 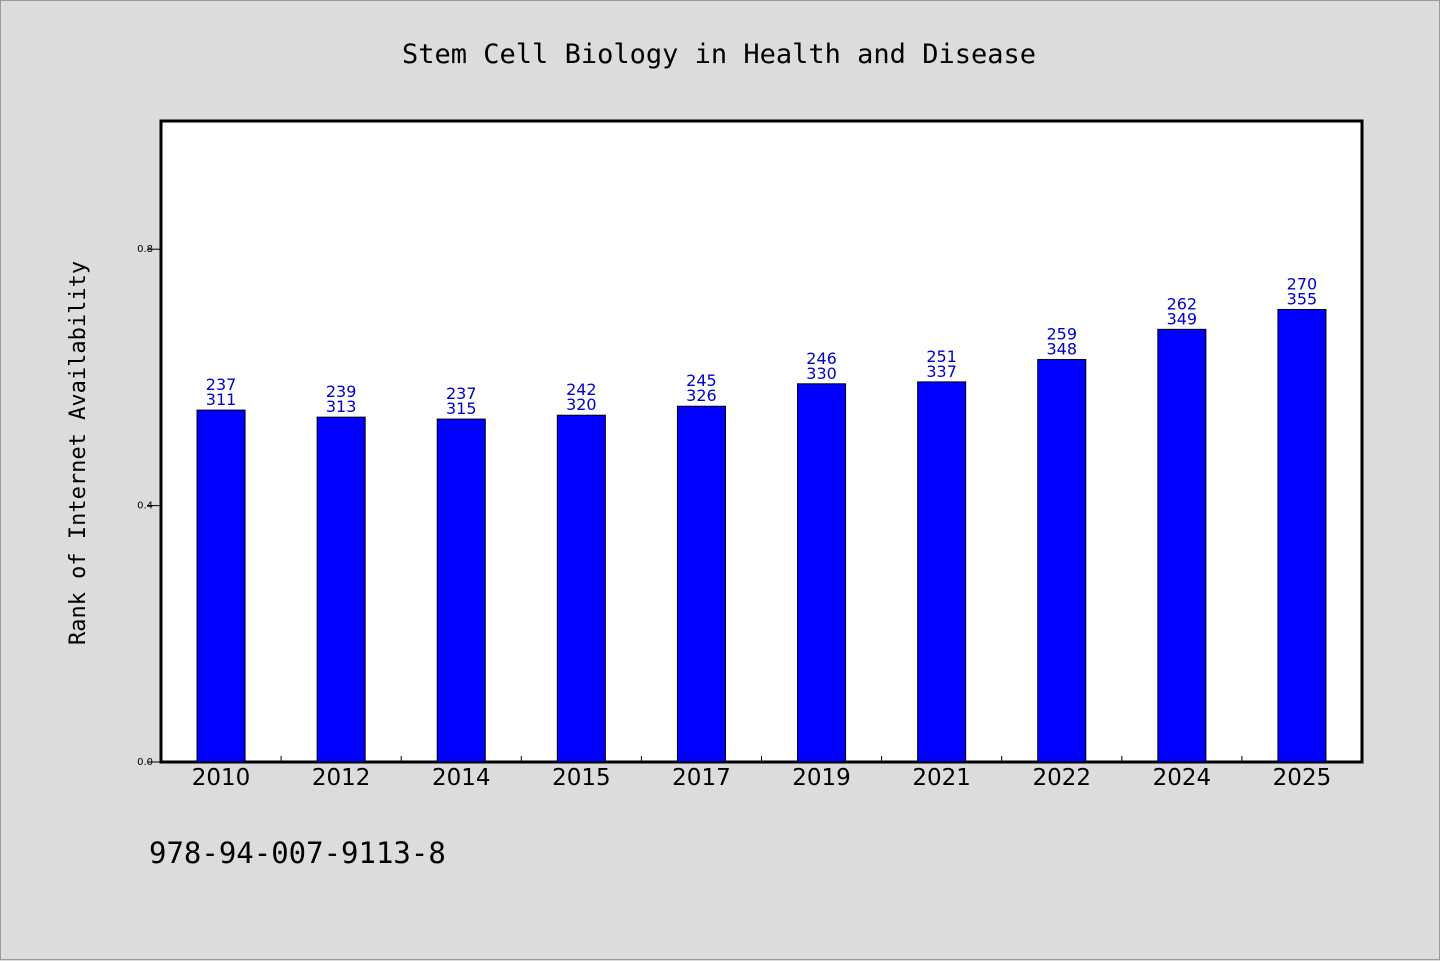 I want to click on y-tick-label: 0.4, so click(x=145, y=506).